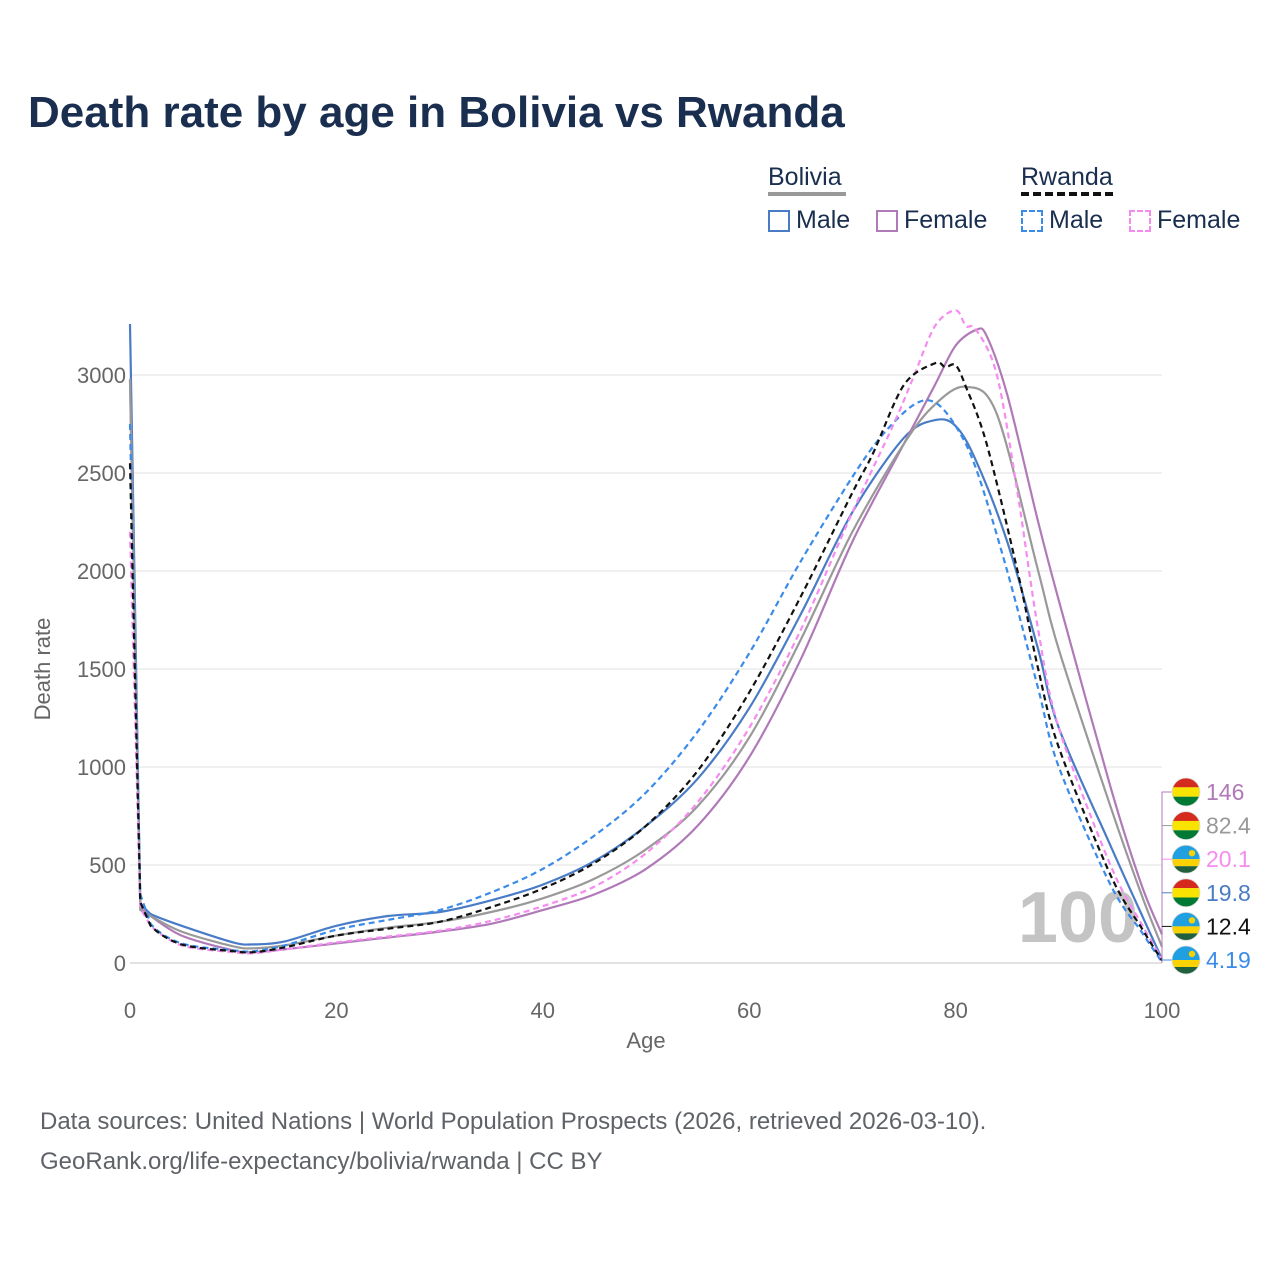  What do you see at coordinates (1067, 194) in the screenshot?
I see `legend-line-rwanda` at bounding box center [1067, 194].